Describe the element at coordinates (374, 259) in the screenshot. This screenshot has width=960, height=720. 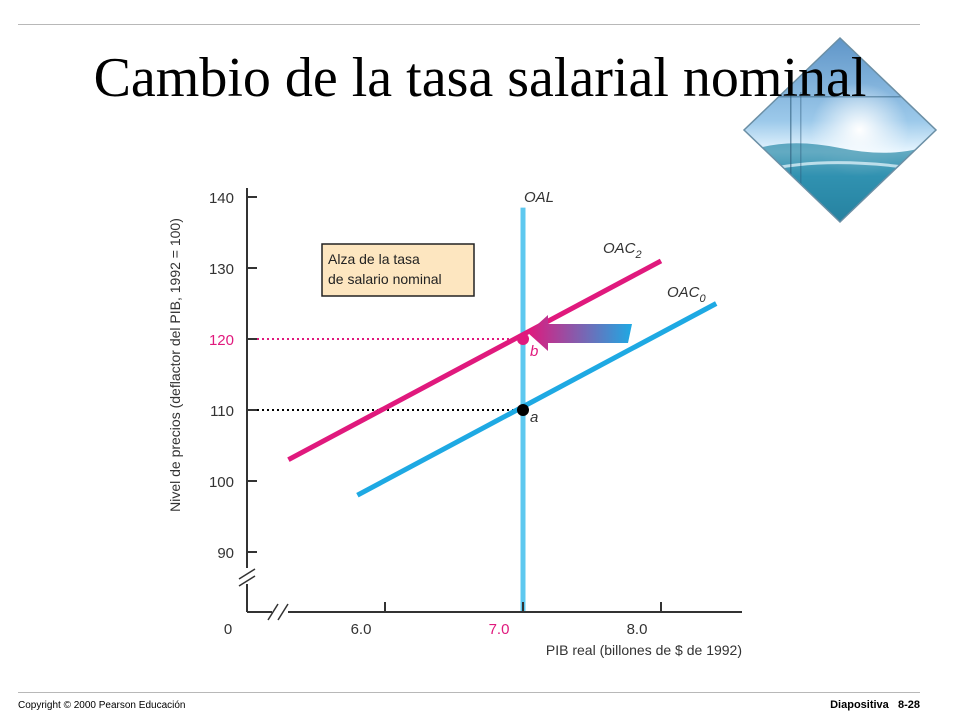
I see `callout-line: Alza de la tasa` at that location.